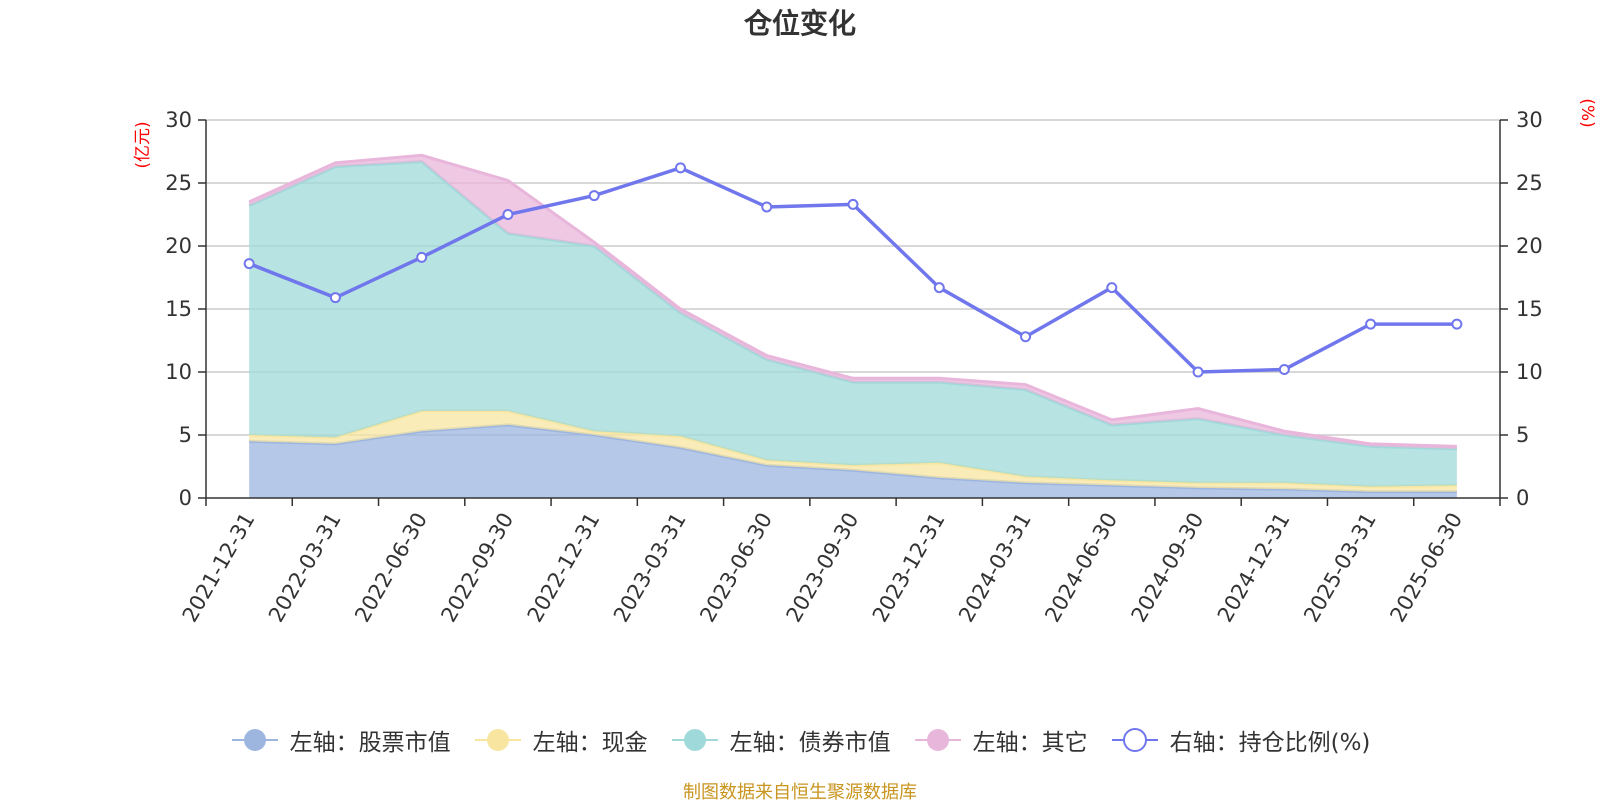 The width and height of the screenshot is (1600, 804). What do you see at coordinates (178, 372) in the screenshot?
I see `y-left-tick-label: 10` at bounding box center [178, 372].